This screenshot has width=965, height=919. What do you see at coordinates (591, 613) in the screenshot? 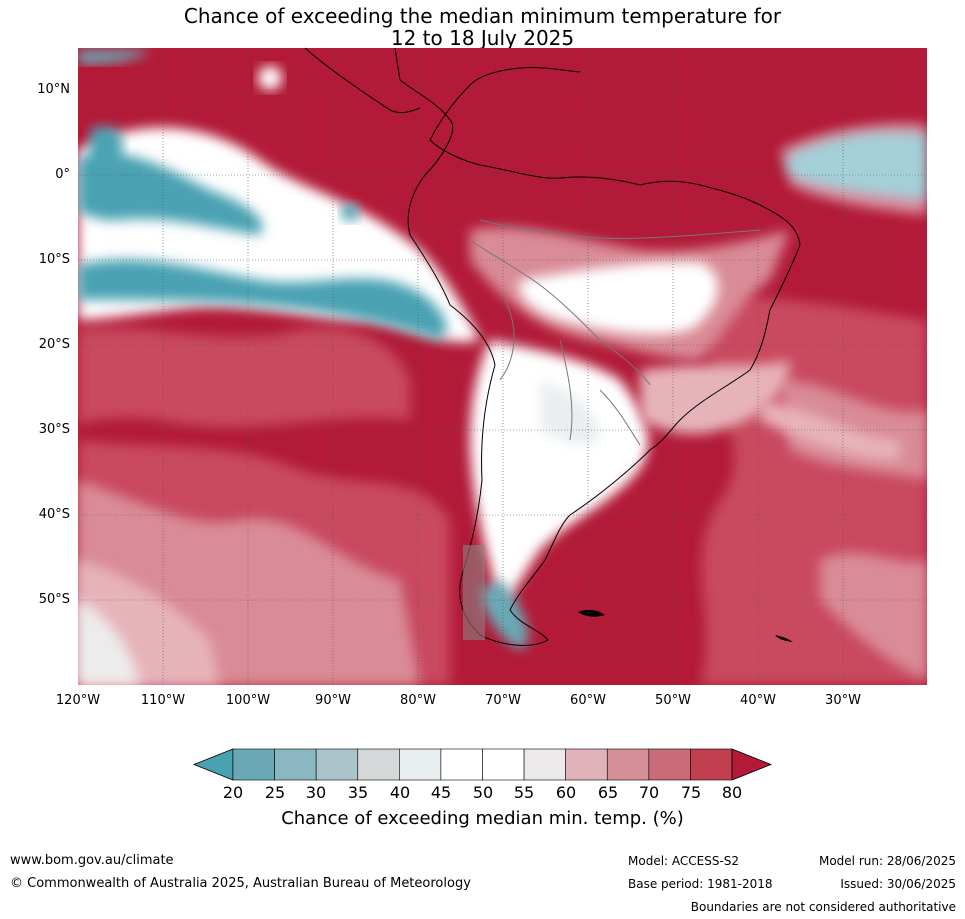
I see `falklands` at bounding box center [591, 613].